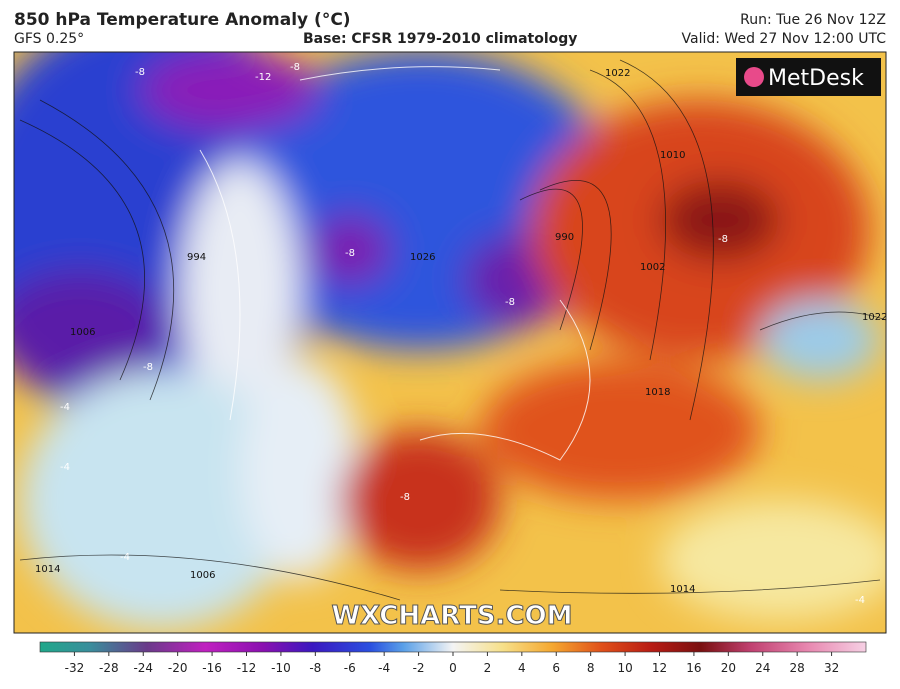 The height and width of the screenshot is (689, 900). I want to click on colorbar-label: -12, so click(247, 668).